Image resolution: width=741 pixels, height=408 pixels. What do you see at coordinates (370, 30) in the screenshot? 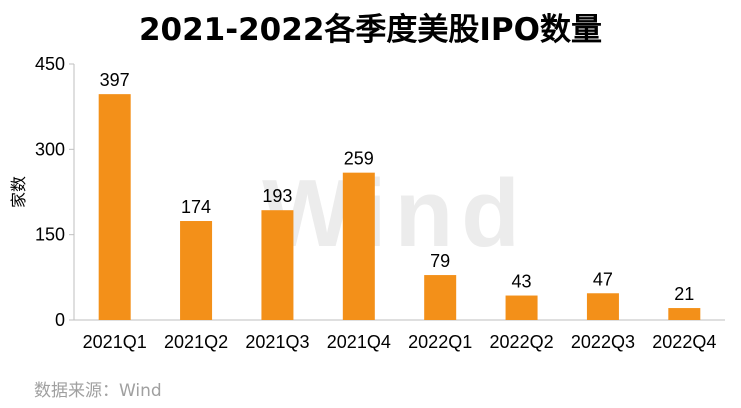
I see `chart-title: 2021-2022各季度美股IPO数量` at bounding box center [370, 30].